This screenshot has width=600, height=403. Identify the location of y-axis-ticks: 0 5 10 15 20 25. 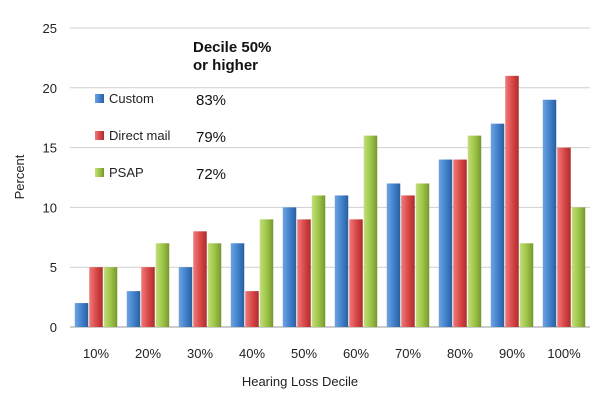
(50, 178).